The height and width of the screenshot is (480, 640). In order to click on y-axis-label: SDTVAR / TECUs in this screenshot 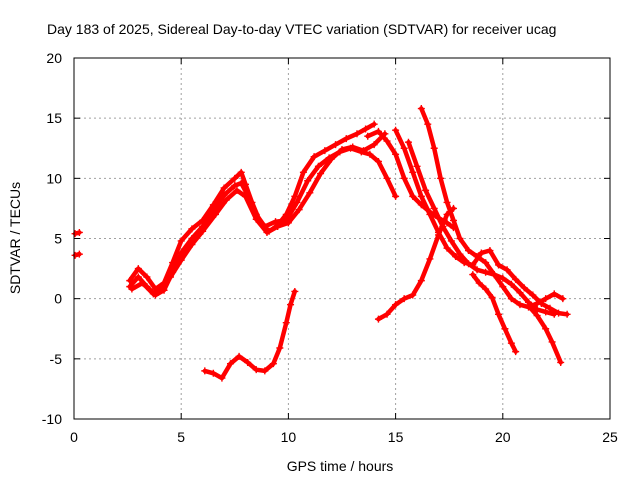, I will do `click(15, 238)`.